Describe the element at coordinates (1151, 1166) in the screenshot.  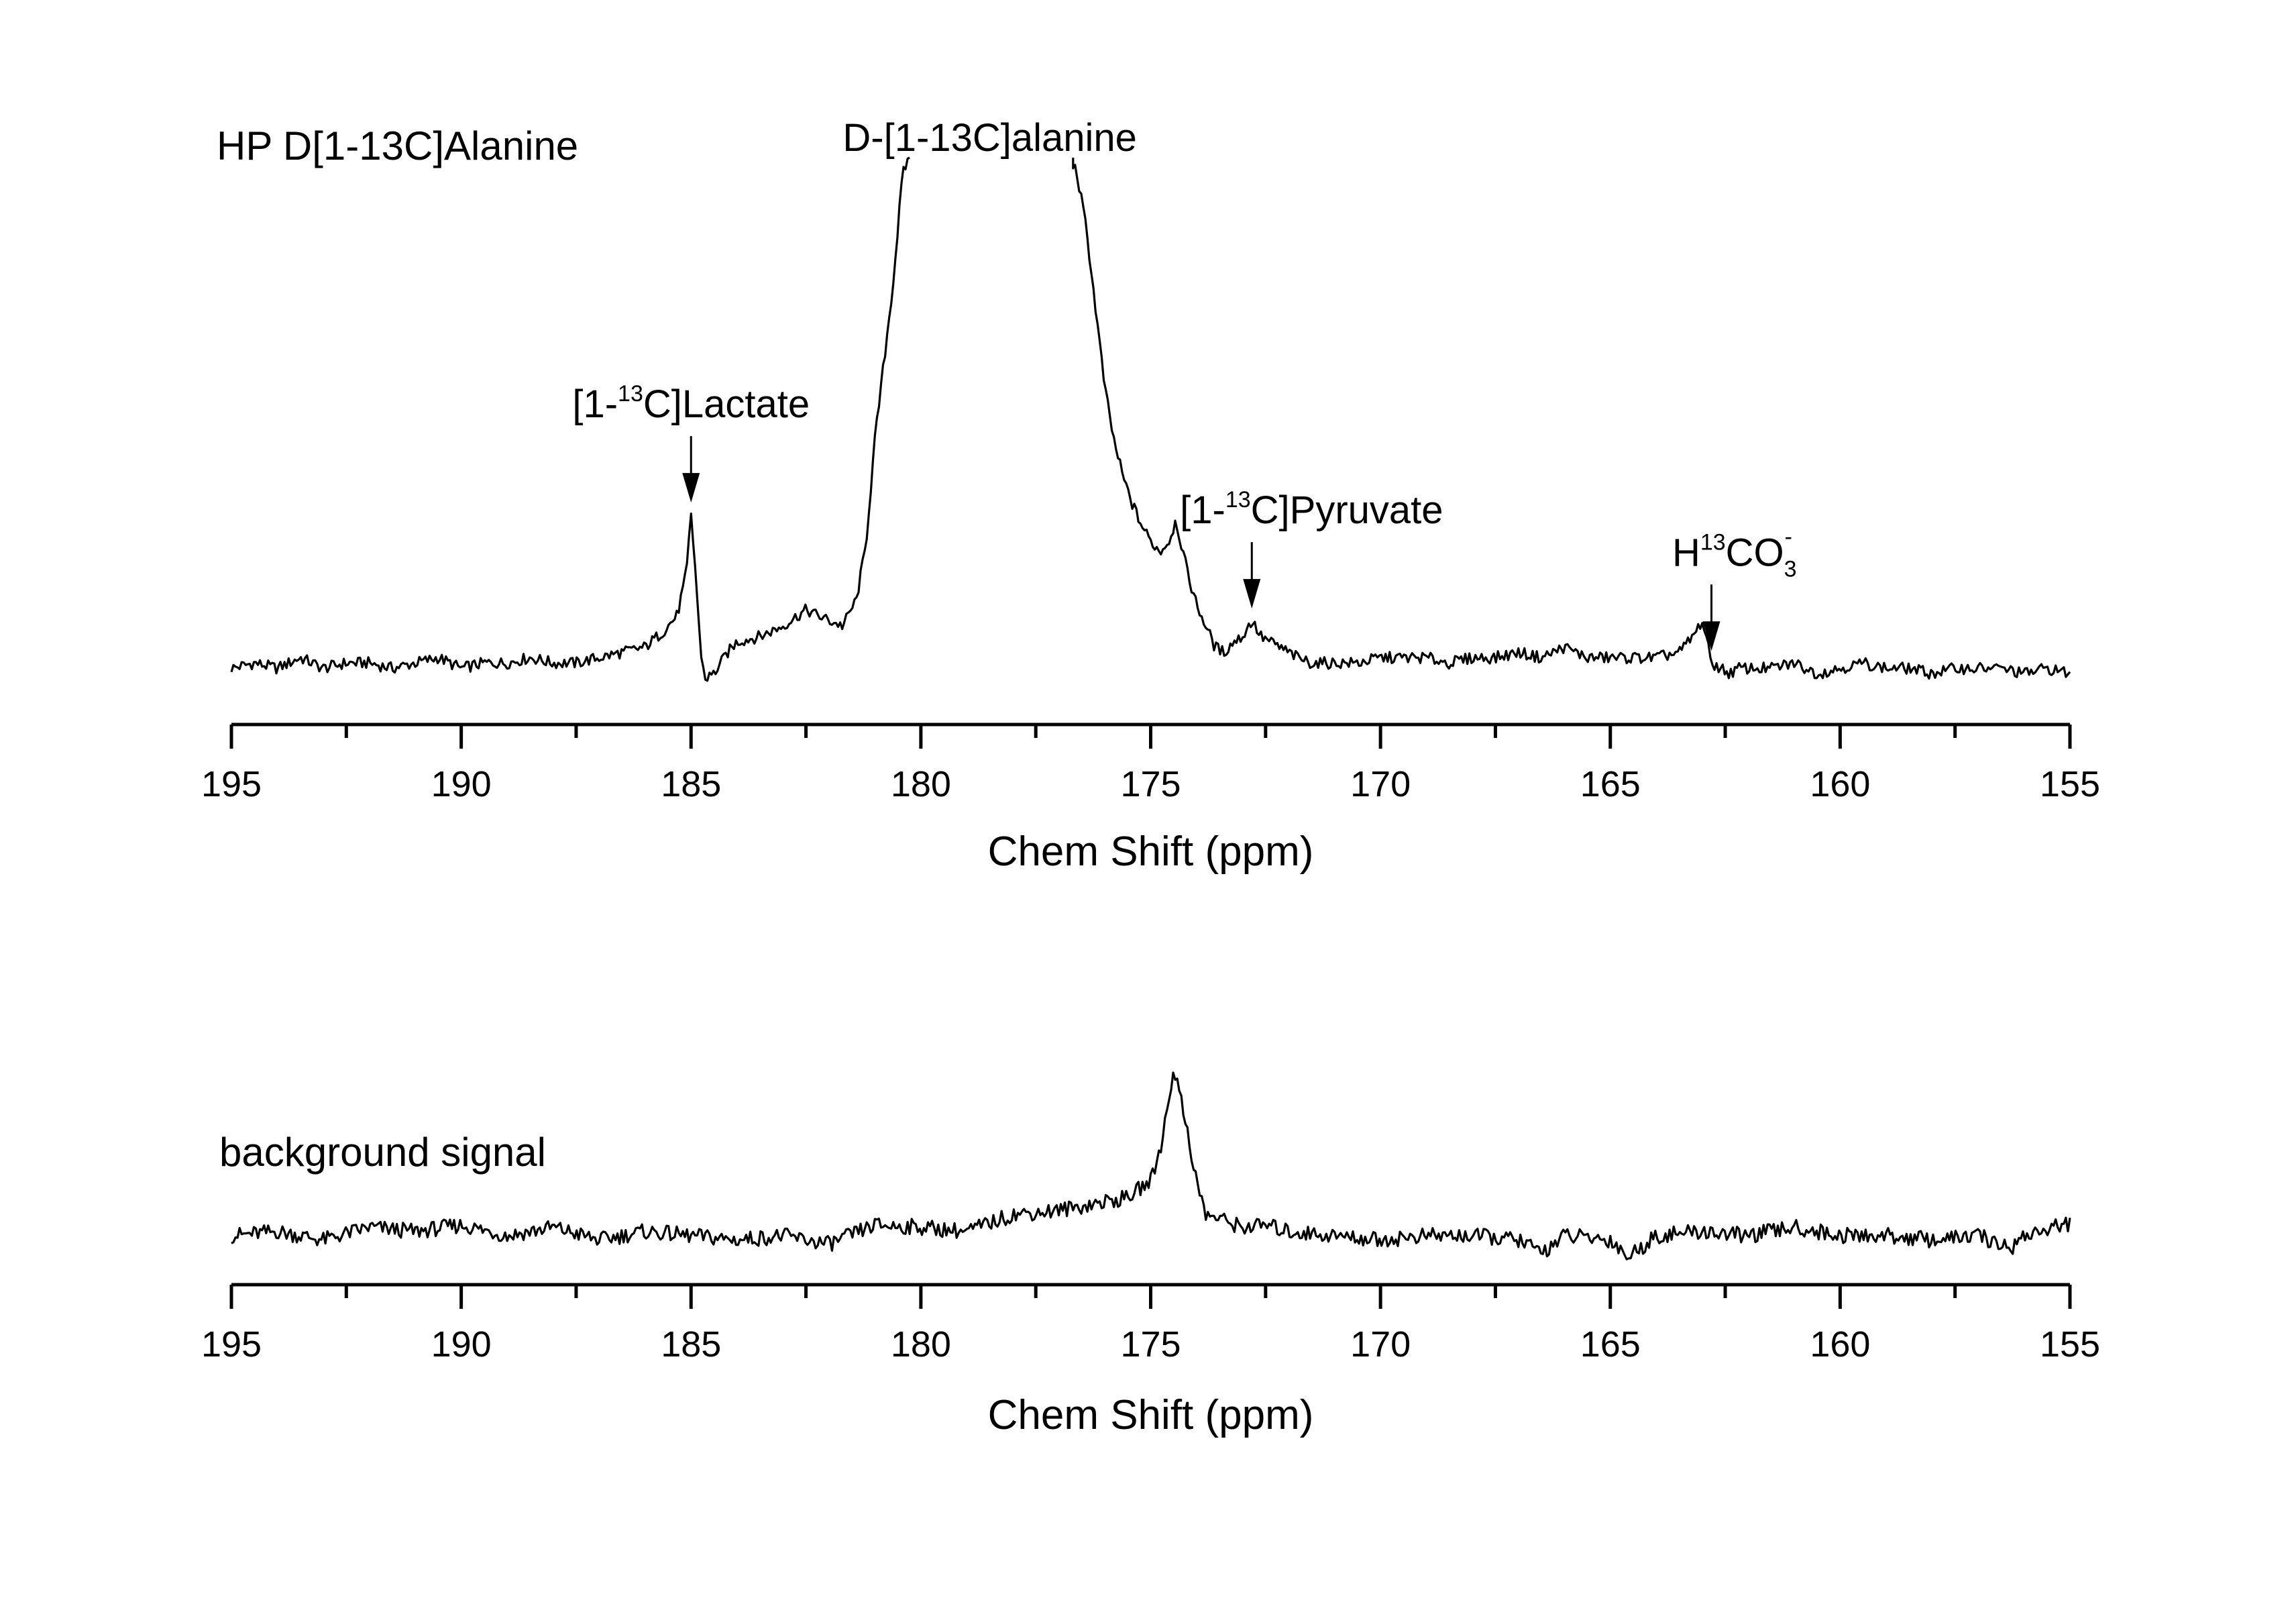
I see `spectrum-trace-background` at that location.